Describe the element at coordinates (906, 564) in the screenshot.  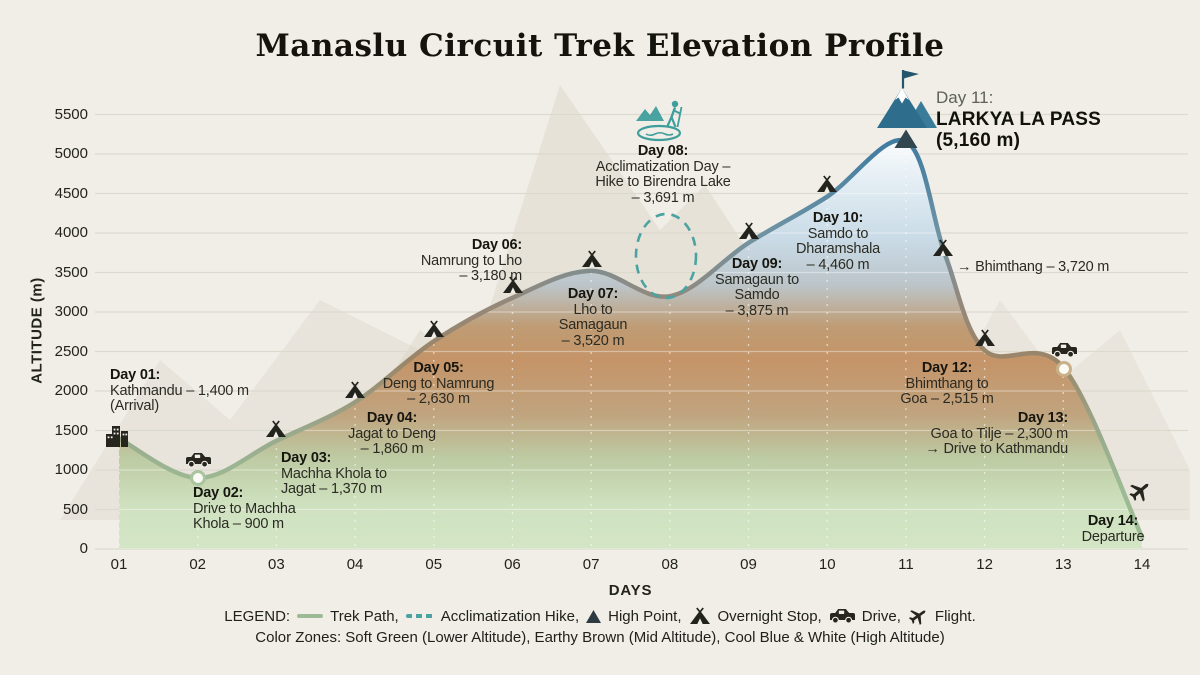
I see `x-tick-label: 11` at that location.